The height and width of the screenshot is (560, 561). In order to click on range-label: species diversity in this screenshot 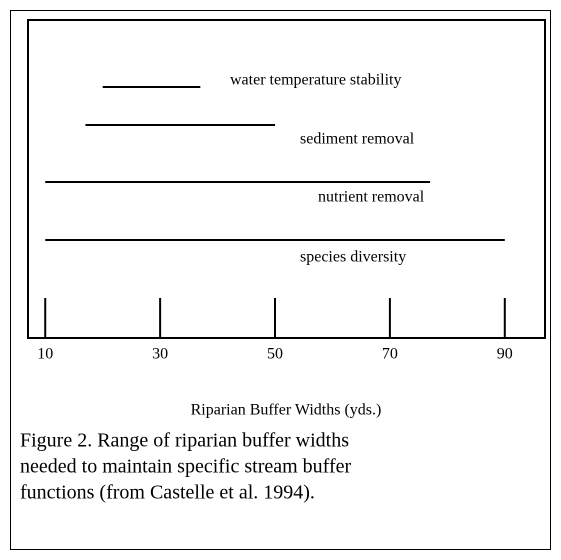, I will do `click(353, 257)`.